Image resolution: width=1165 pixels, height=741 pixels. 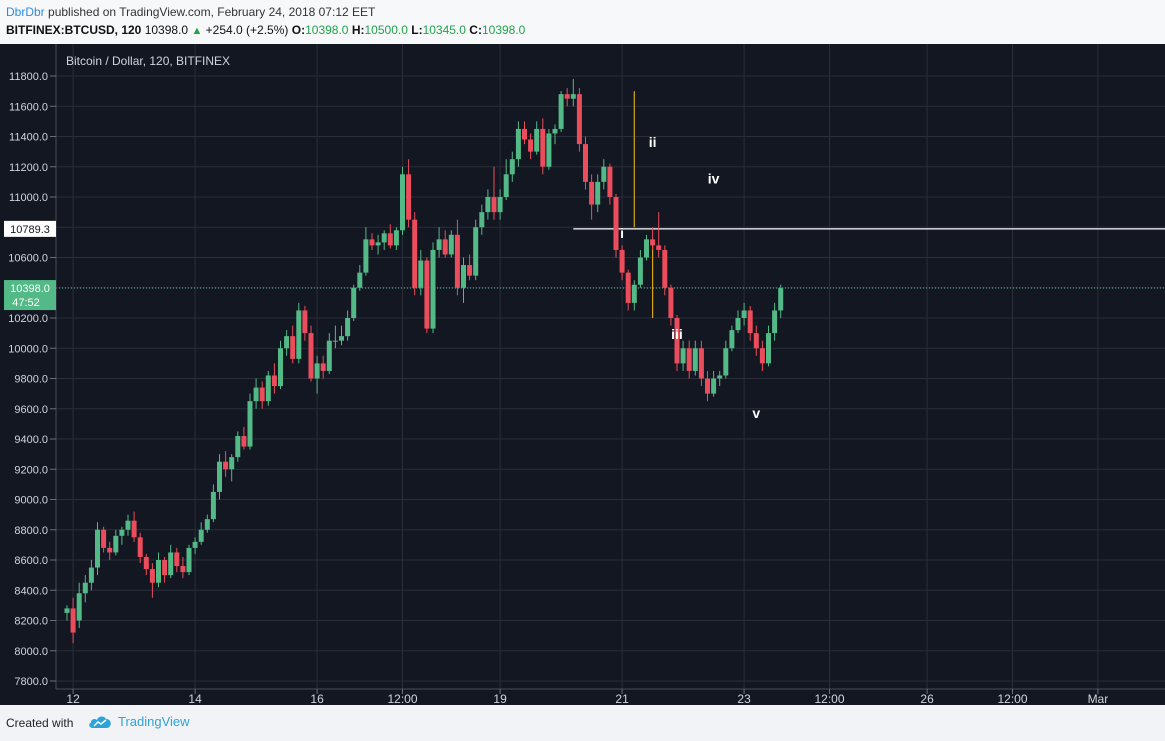 I want to click on y-tick-label: 7800.0, so click(x=31, y=682).